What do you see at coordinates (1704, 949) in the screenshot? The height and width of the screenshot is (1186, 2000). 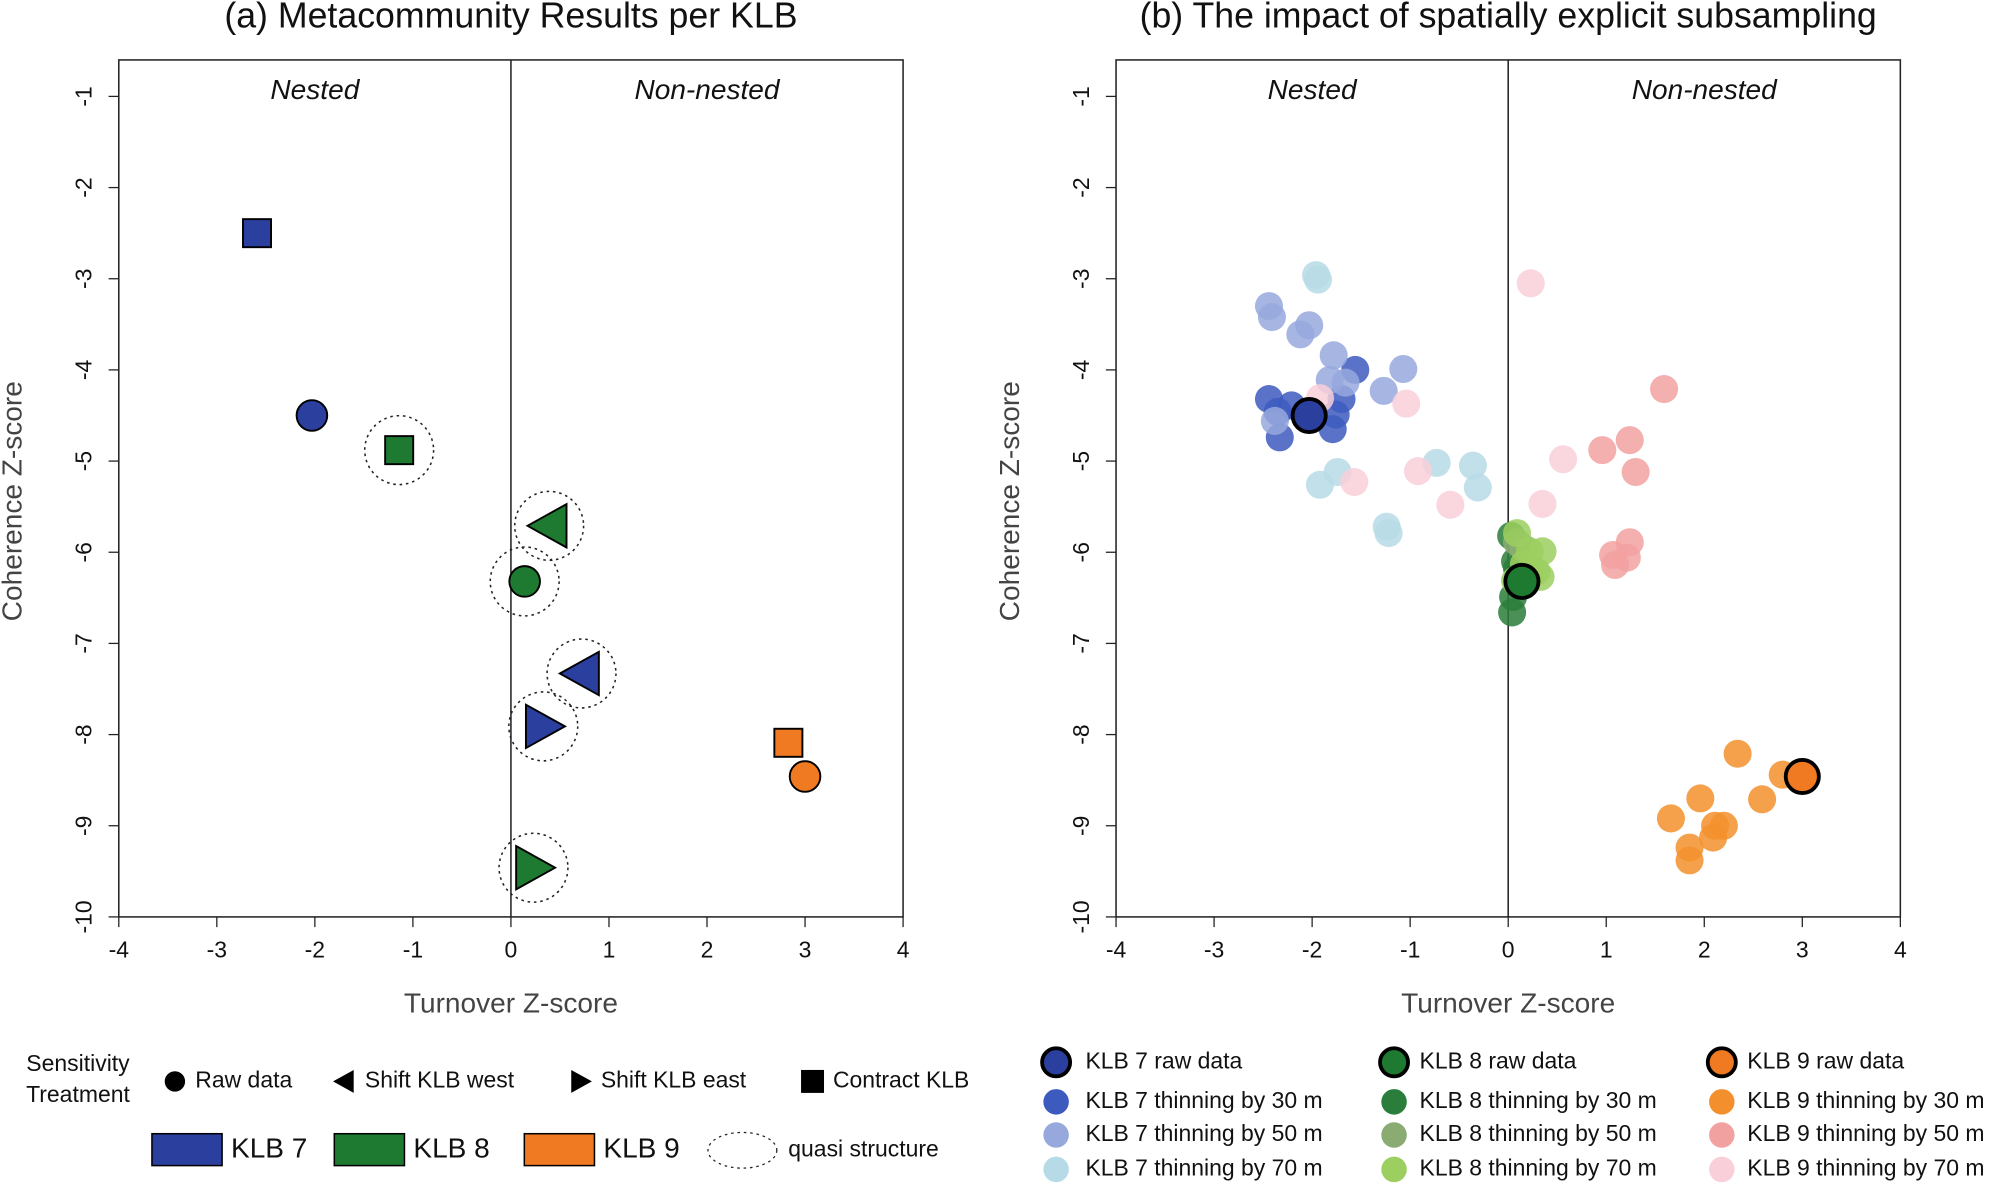 I see `x-tick-label: 2` at bounding box center [1704, 949].